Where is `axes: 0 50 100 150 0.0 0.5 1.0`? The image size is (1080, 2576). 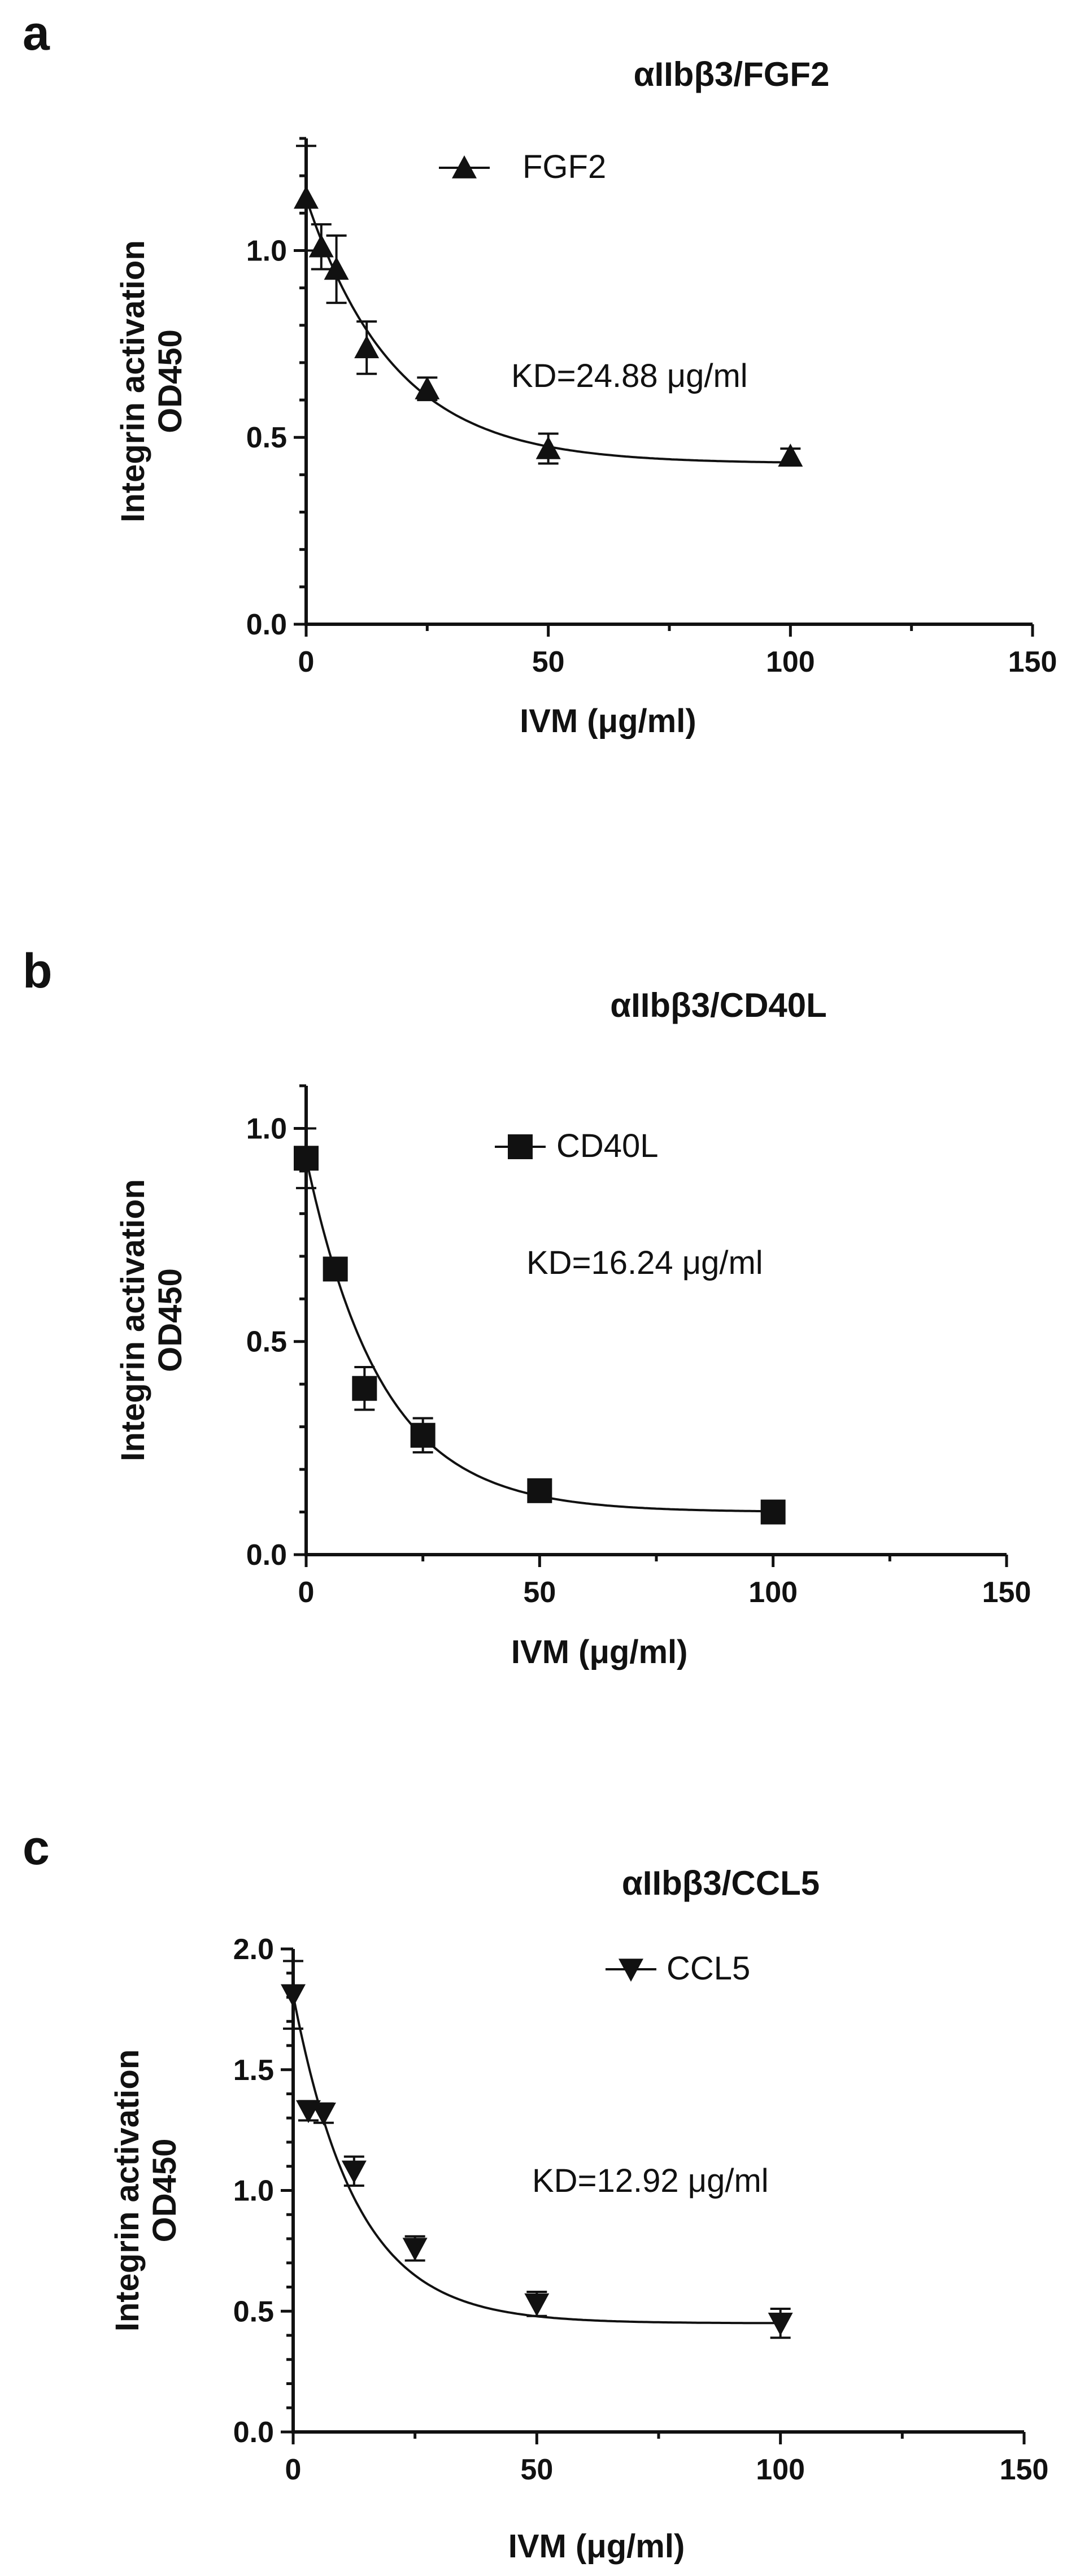
axes: 0 50 100 150 0.0 0.5 1.0 is located at coordinates (638, 1346).